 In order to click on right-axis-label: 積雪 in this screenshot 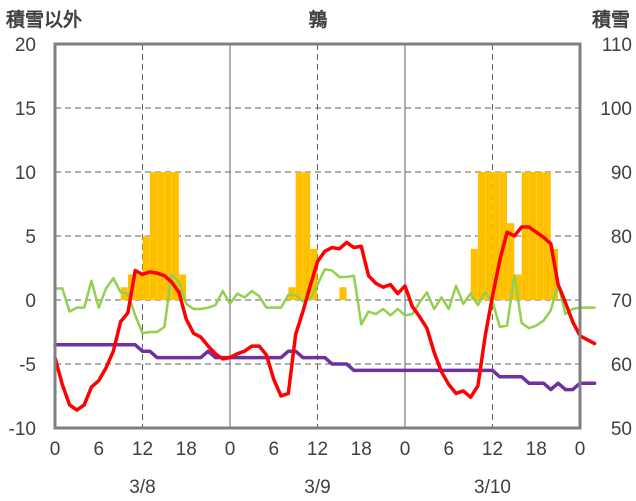, I will do `click(611, 19)`.